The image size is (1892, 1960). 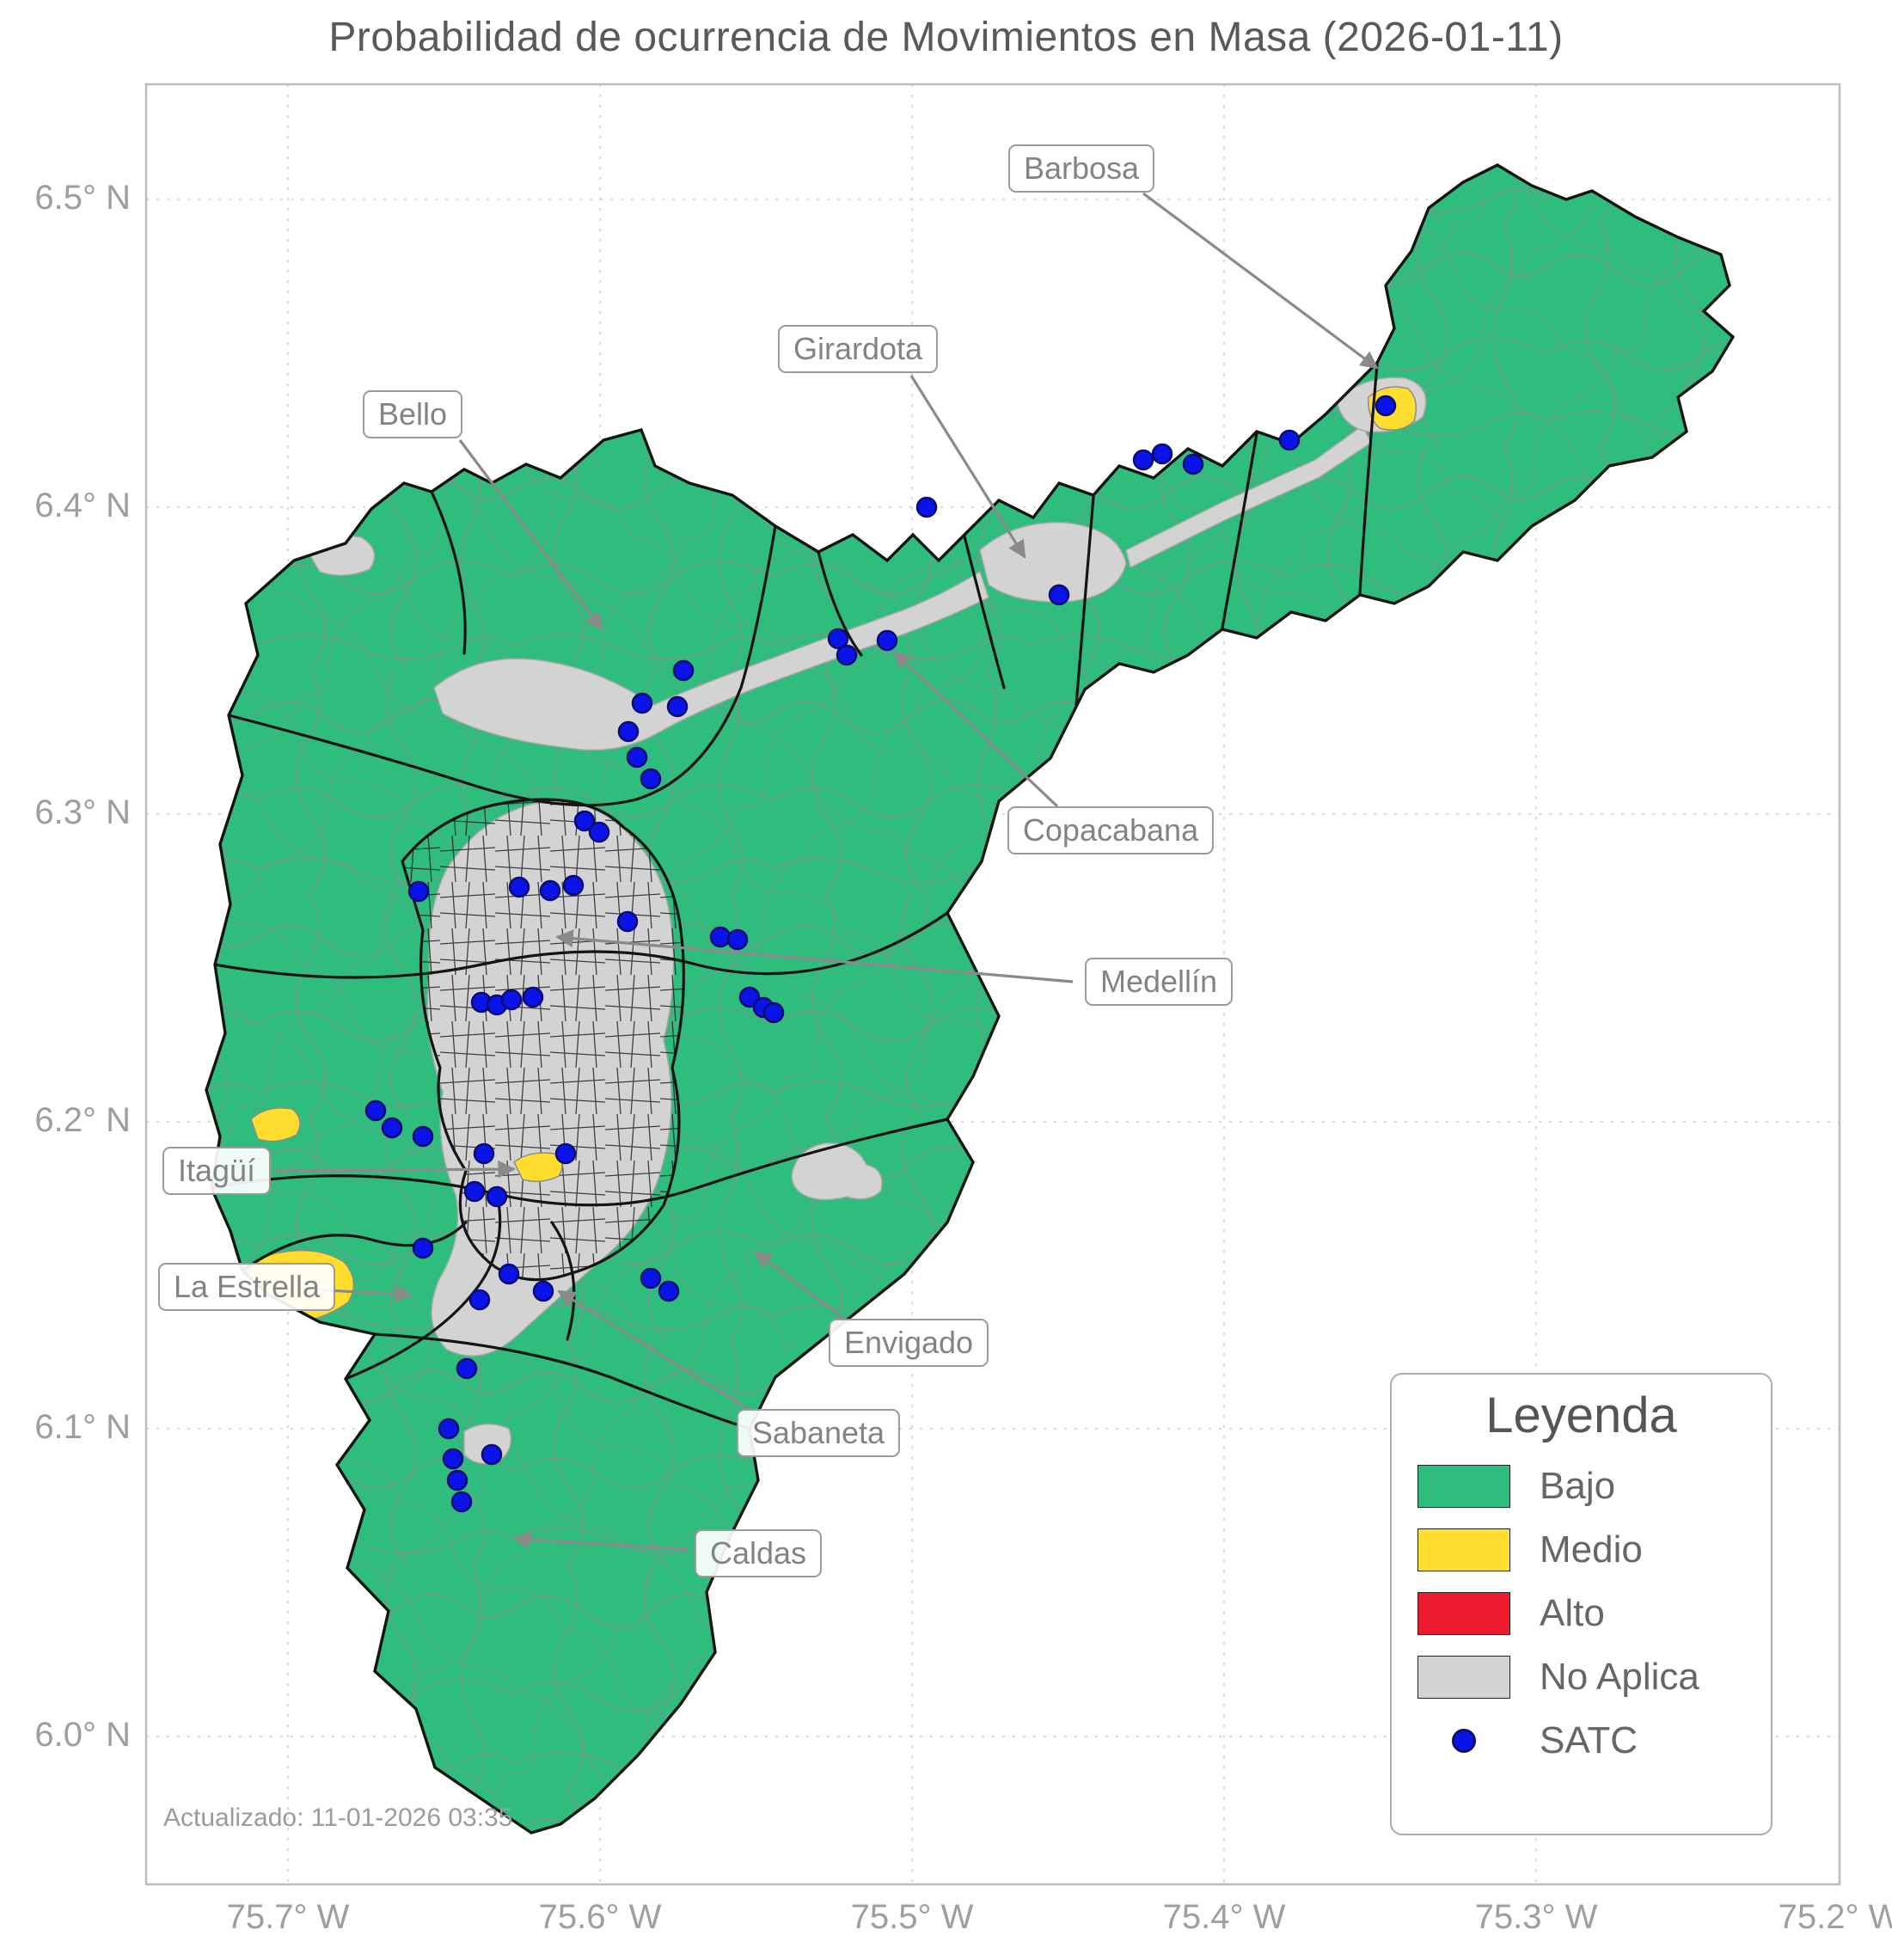 I want to click on xtick-75-5: 75.5° W, so click(x=912, y=1917).